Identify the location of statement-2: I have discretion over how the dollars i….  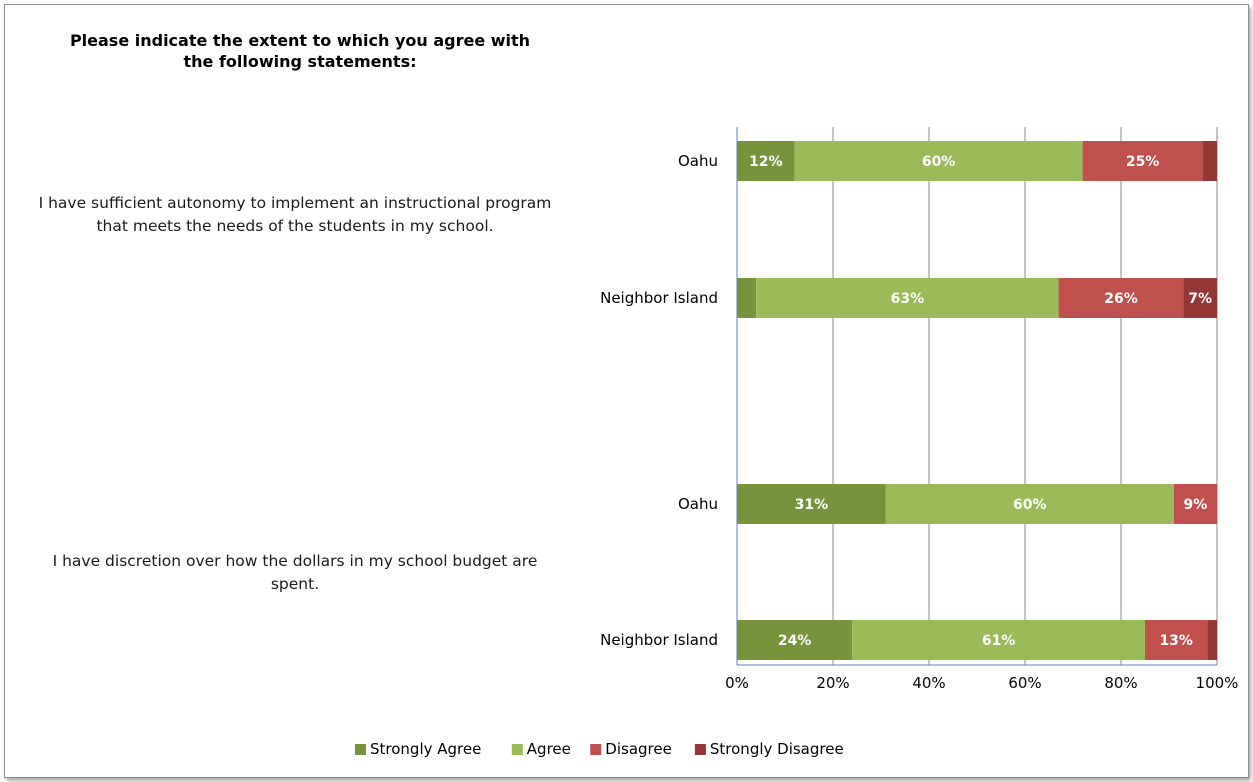
(295, 572).